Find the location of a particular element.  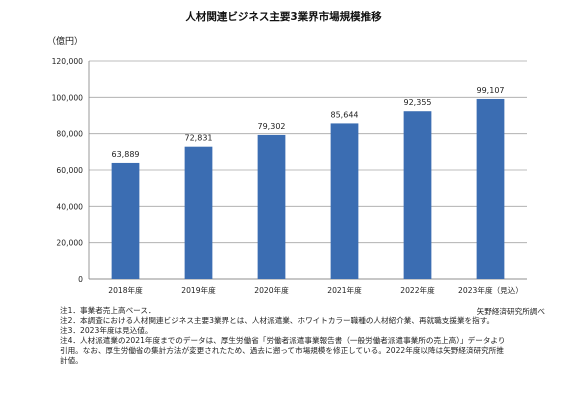

note-line: 注3．2023年度は見込値。 is located at coordinates (106, 330).